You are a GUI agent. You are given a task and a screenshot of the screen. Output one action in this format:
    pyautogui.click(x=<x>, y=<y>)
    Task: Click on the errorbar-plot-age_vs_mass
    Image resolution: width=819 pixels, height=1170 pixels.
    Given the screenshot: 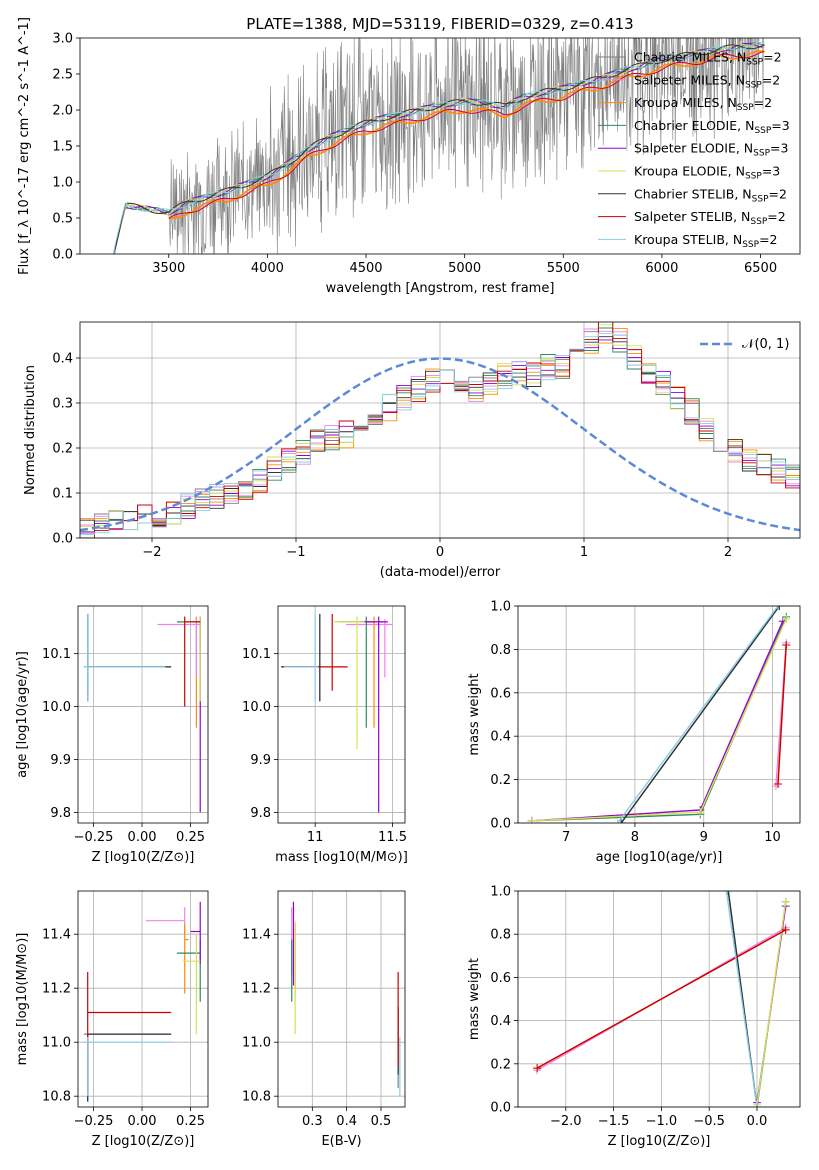 What is the action you would take?
    pyautogui.click(x=337, y=713)
    